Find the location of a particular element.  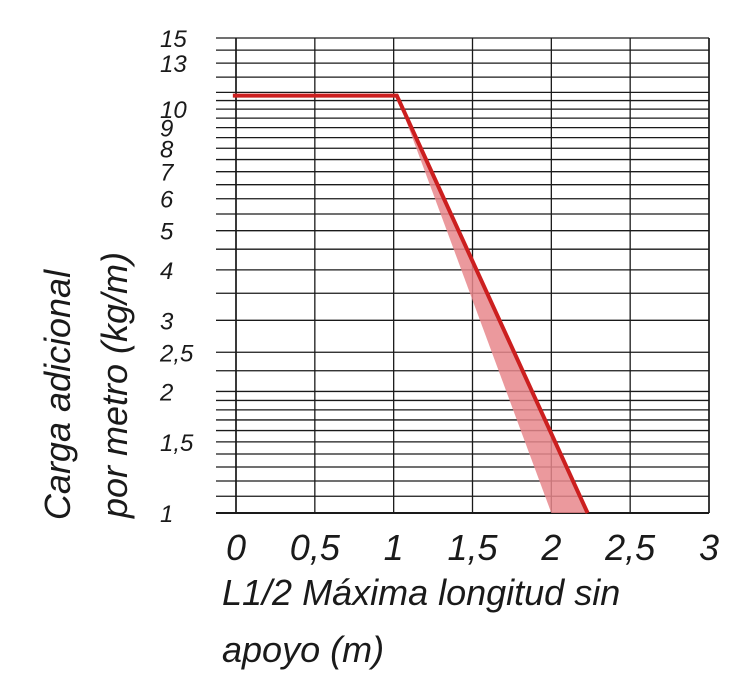

y-tick-label: 8 is located at coordinates (167, 149).